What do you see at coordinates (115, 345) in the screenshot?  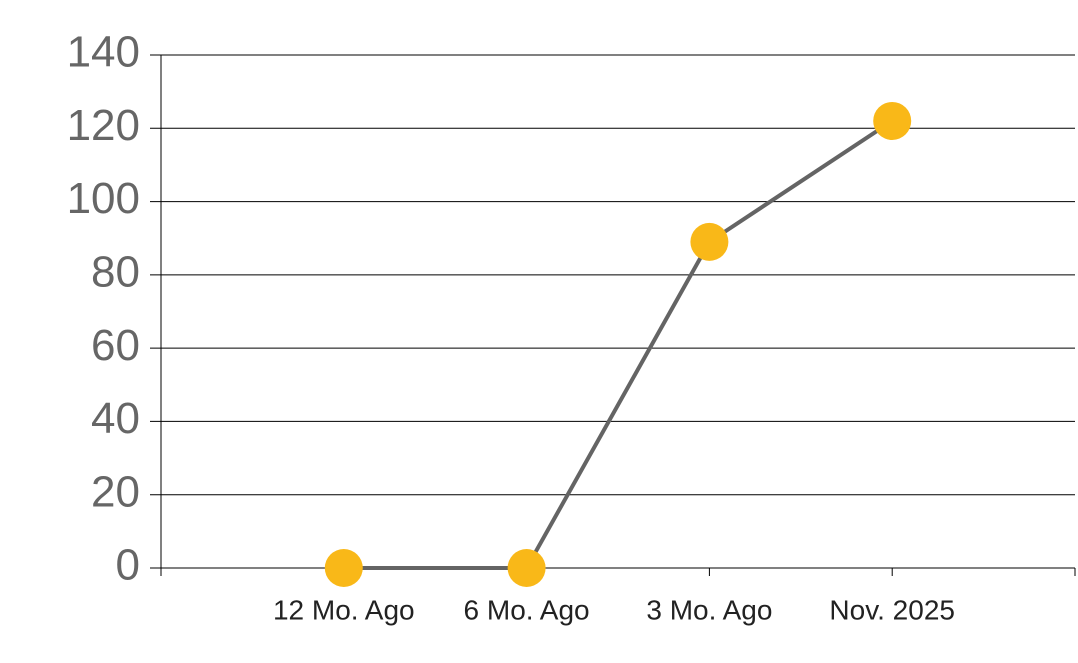 I see `y-tick-label: 60` at bounding box center [115, 345].